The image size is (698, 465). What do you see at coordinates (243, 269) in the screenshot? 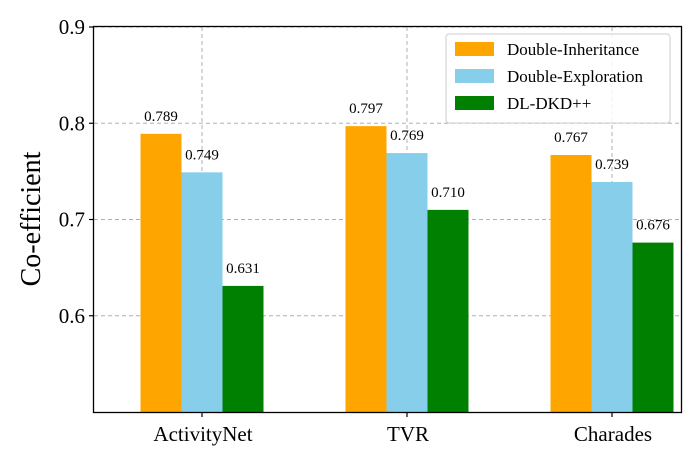
I see `data-label: 0.631` at bounding box center [243, 269].